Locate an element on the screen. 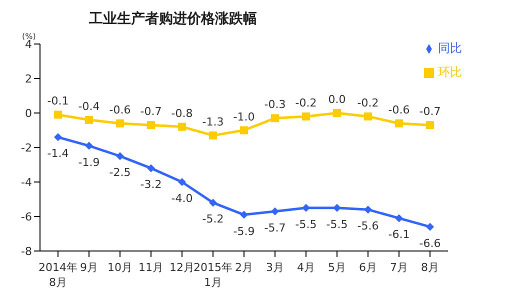 The width and height of the screenshot is (520, 299). x-tick-label: 2015年 1月 is located at coordinates (213, 275).